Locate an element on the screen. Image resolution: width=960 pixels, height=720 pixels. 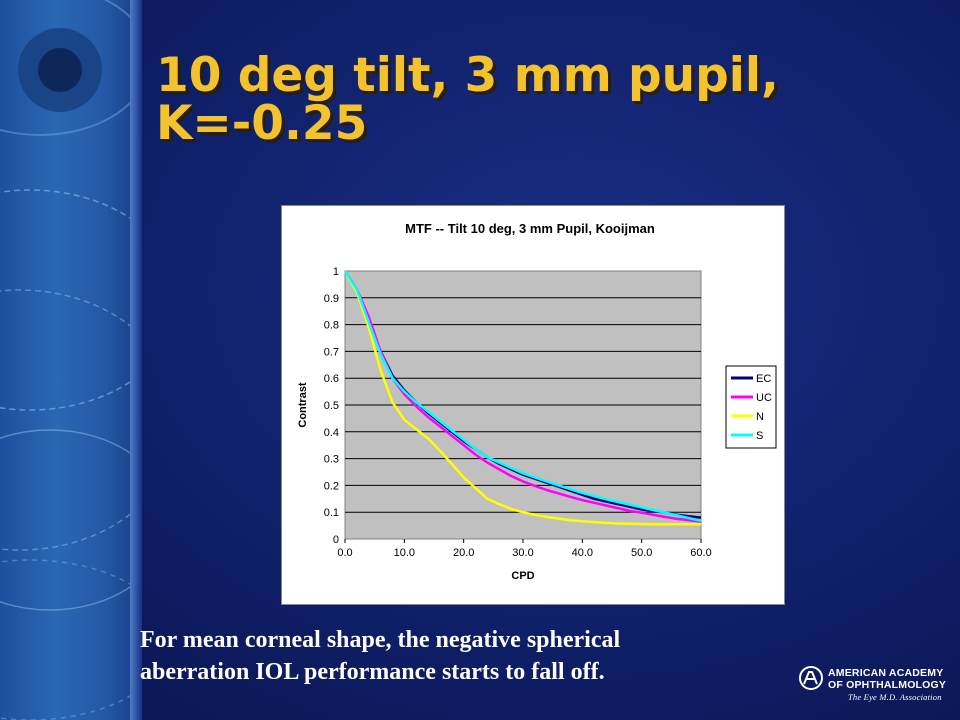
y-tick-label: 1 is located at coordinates (336, 272).